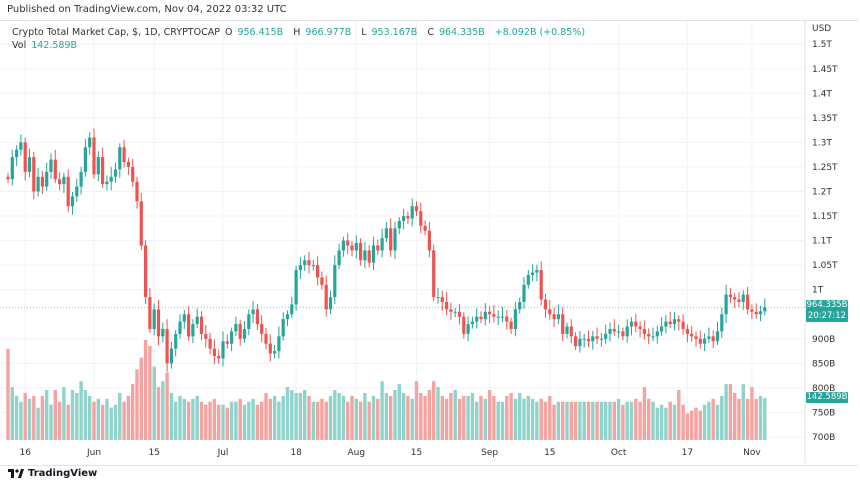  Describe the element at coordinates (822, 94) in the screenshot. I see `price-axis-label: 1.4T` at that location.